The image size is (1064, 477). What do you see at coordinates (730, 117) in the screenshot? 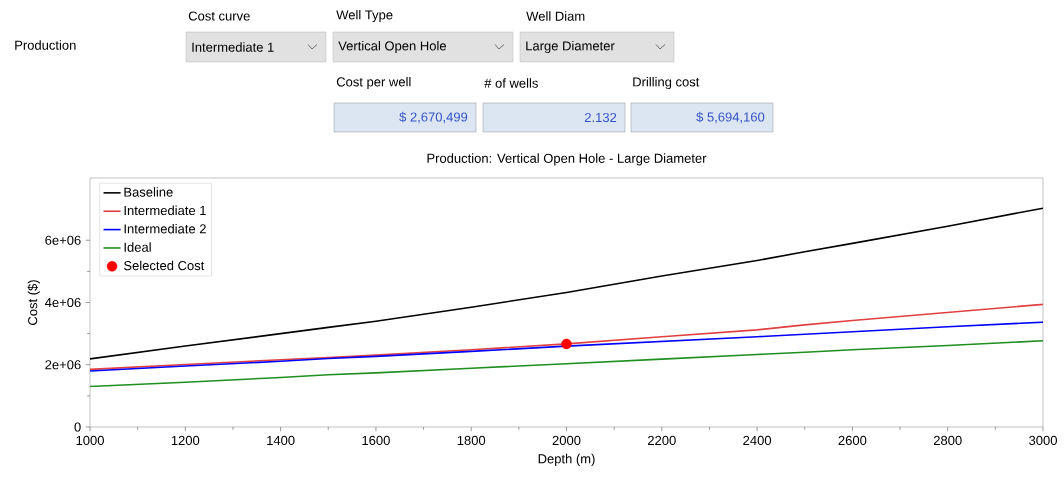
I see `text: $ 5,694,160` at bounding box center [730, 117].